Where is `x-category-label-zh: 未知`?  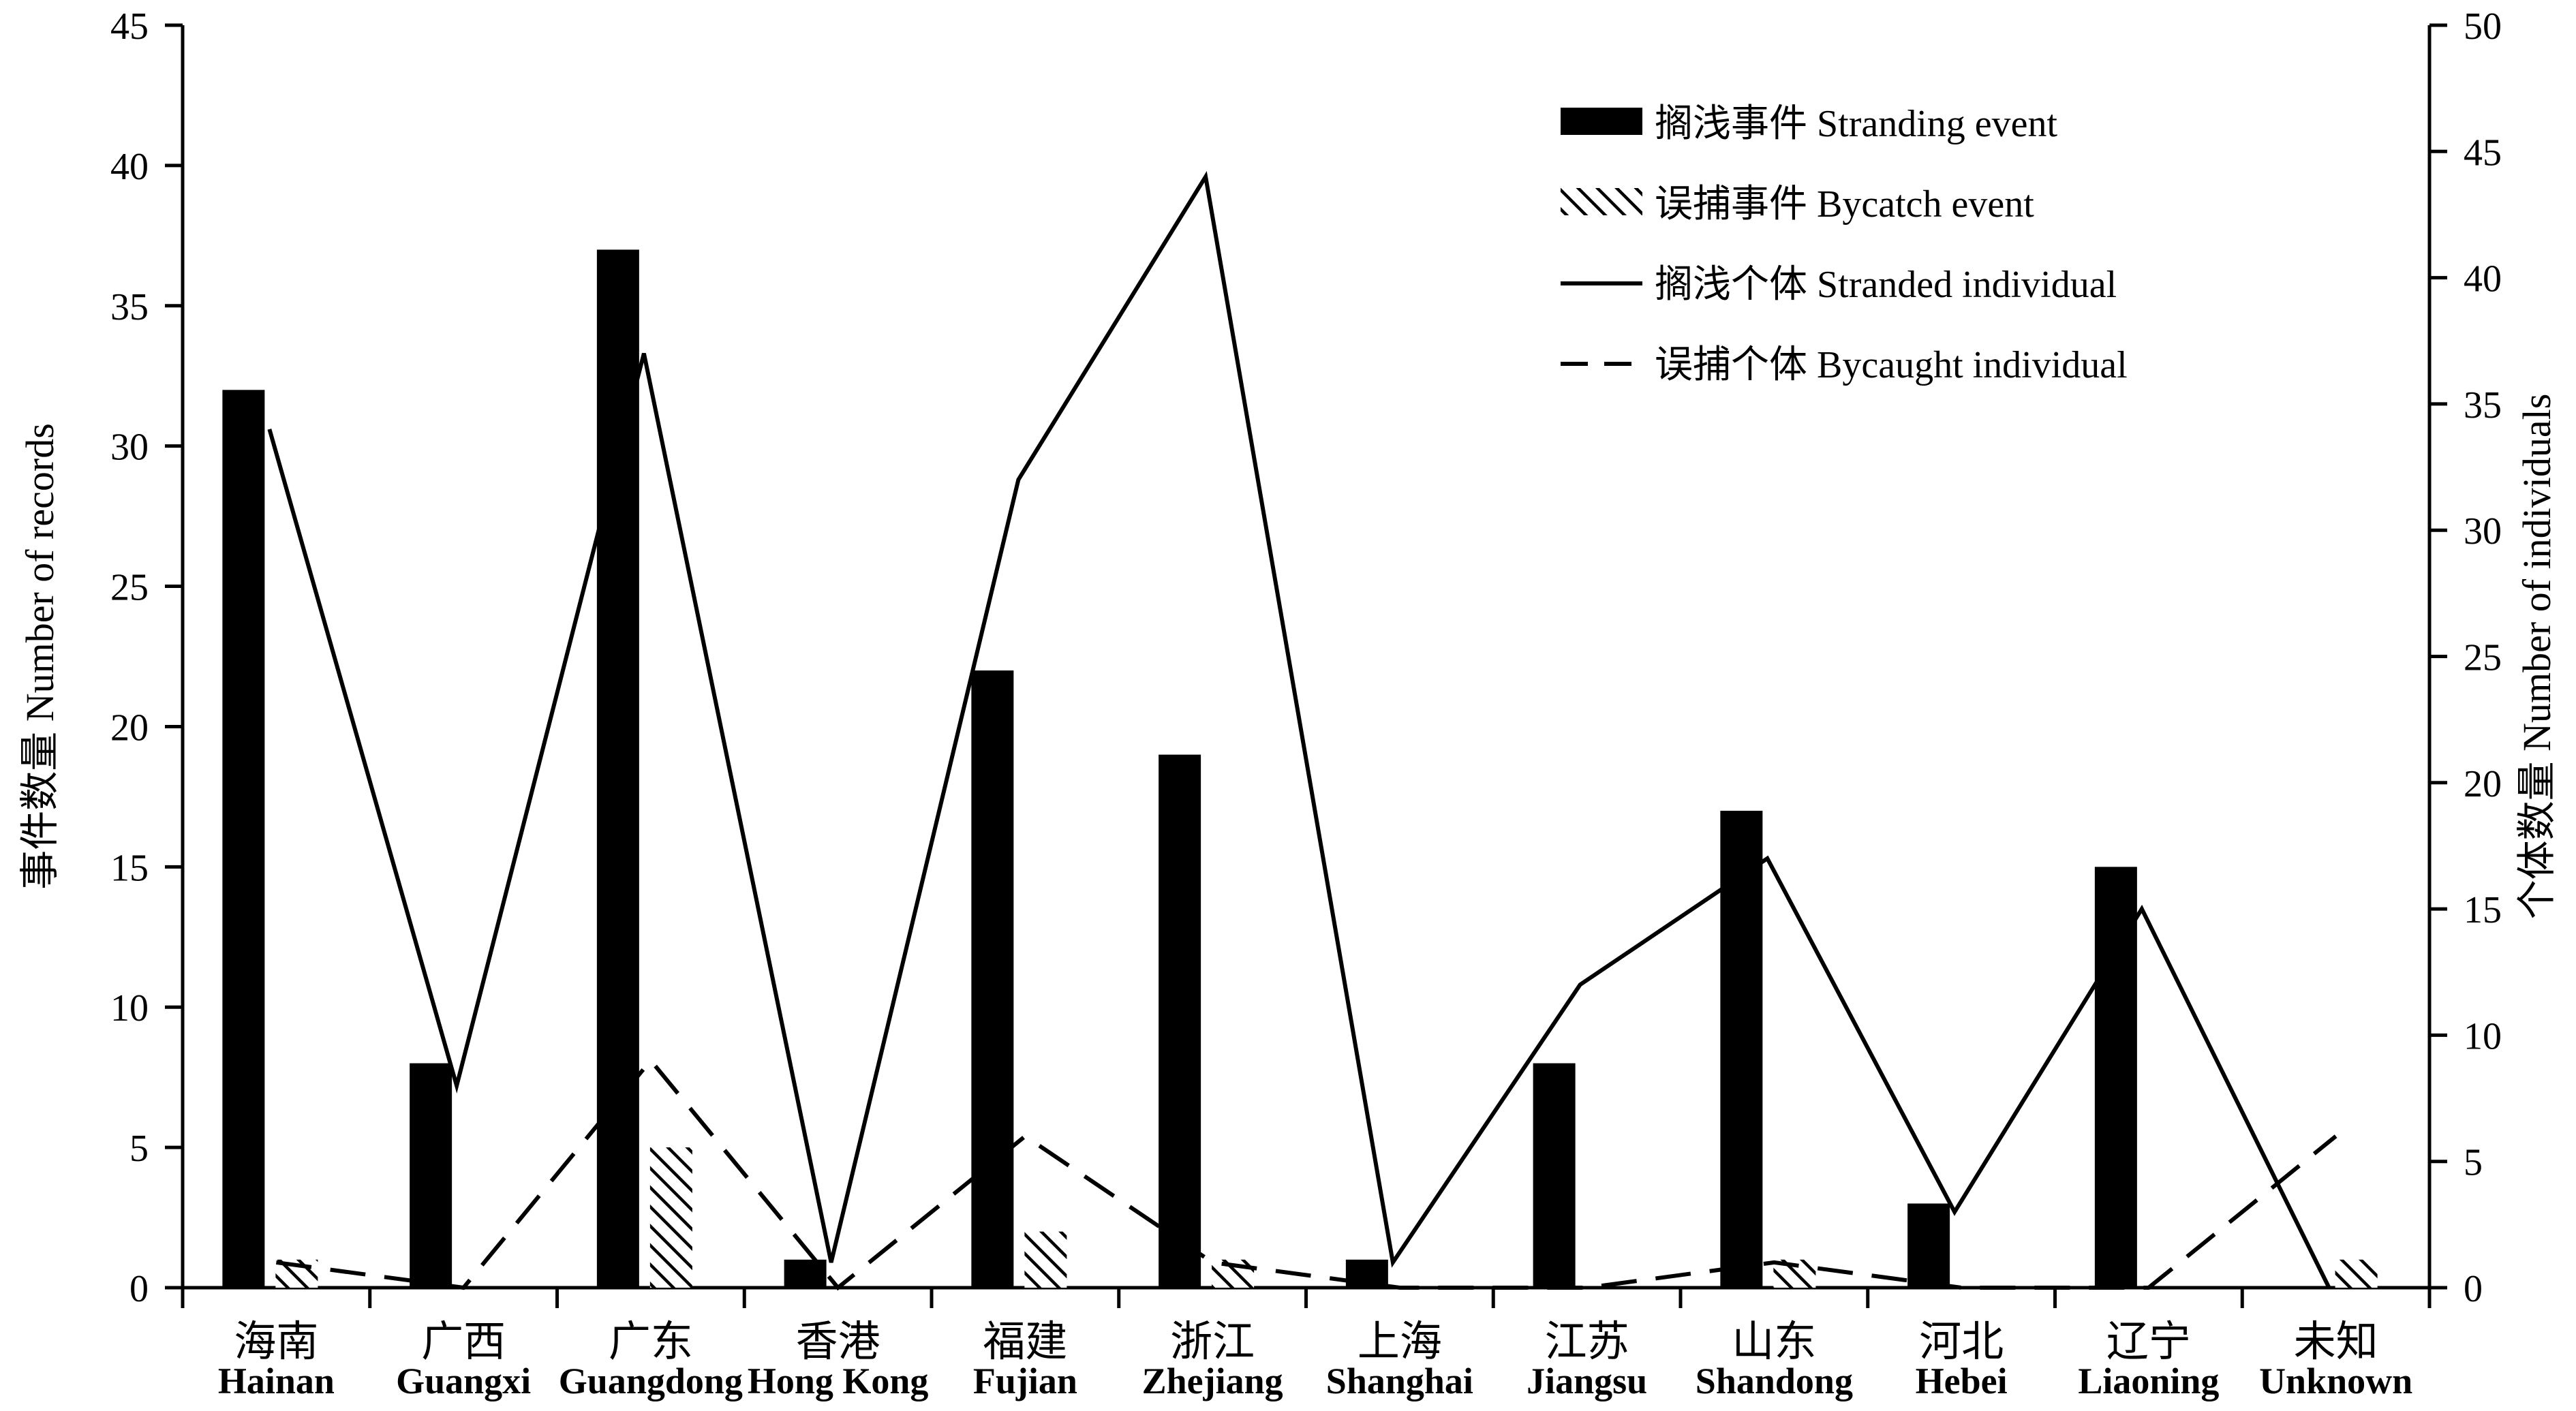
x-category-label-zh: 未知 is located at coordinates (2336, 1342).